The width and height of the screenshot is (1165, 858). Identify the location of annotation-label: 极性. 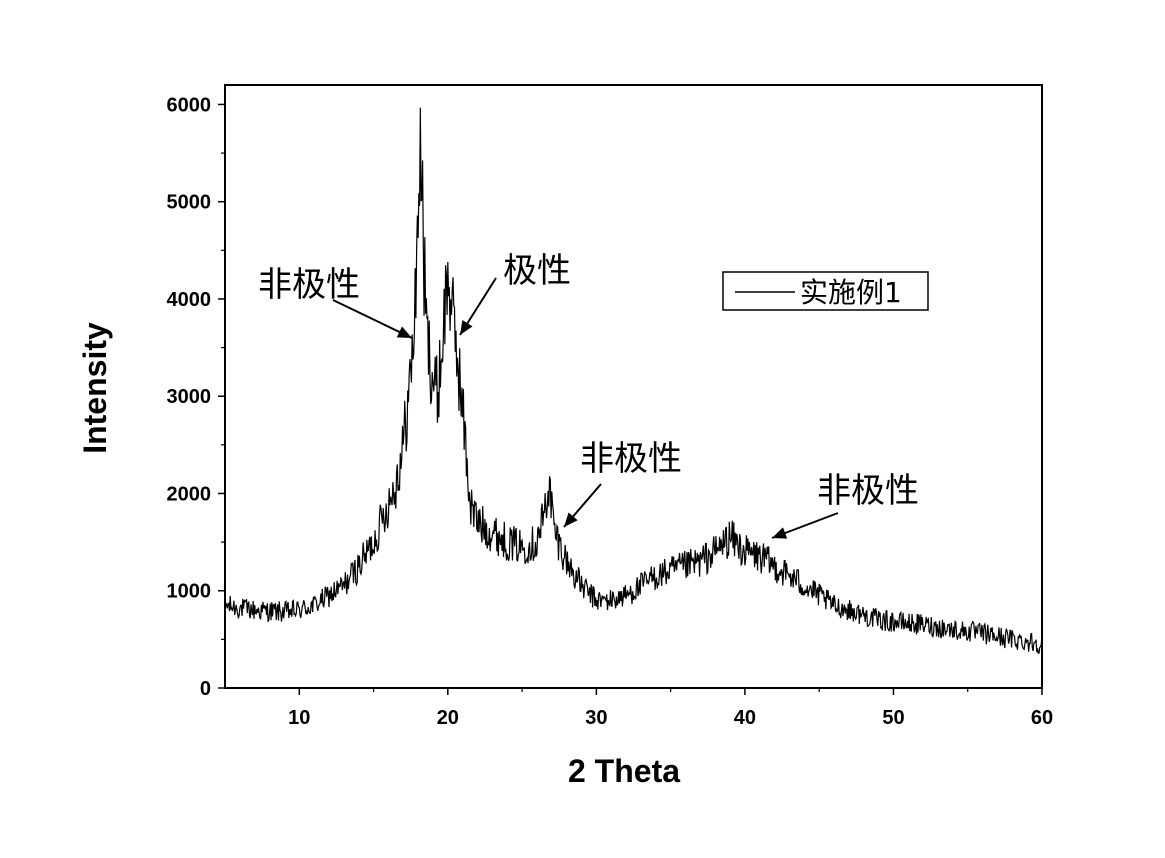
(537, 271).